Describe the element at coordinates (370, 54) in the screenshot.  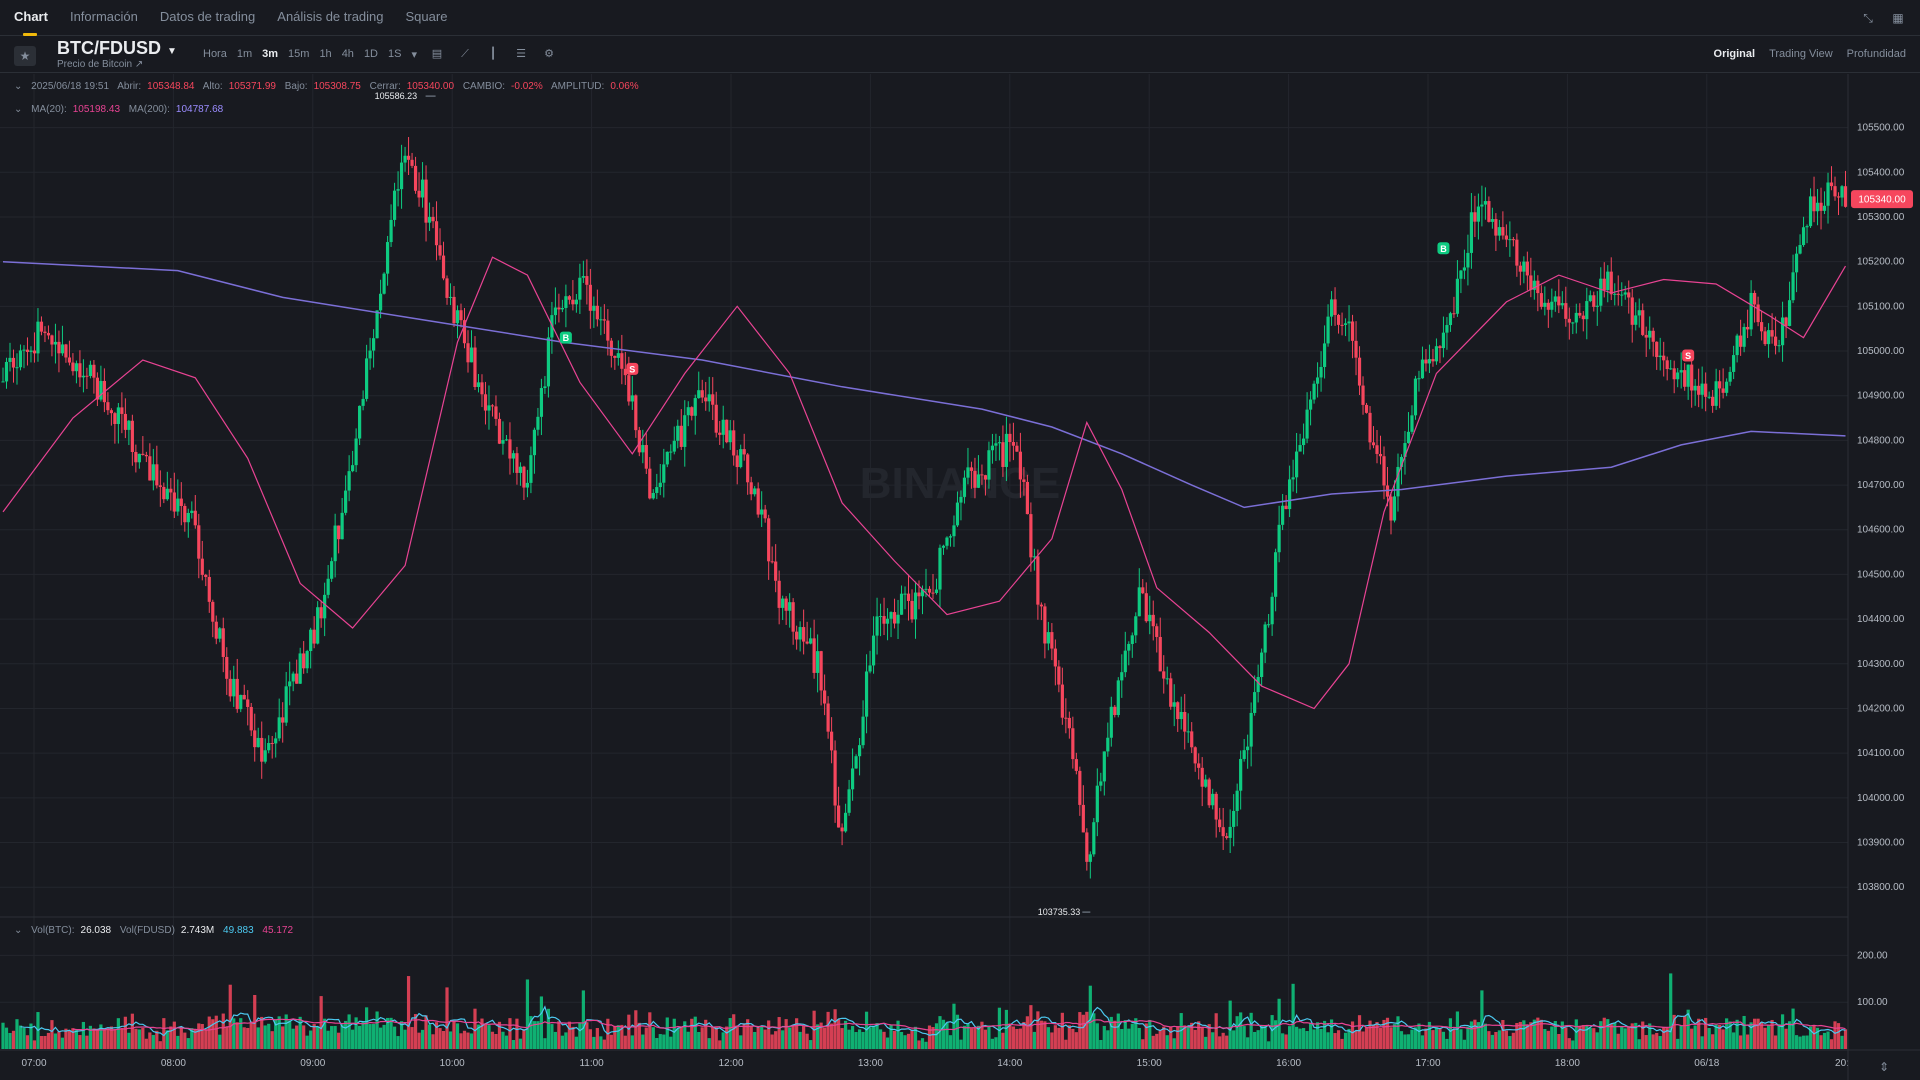
I see `interval-1d: 1D` at that location.